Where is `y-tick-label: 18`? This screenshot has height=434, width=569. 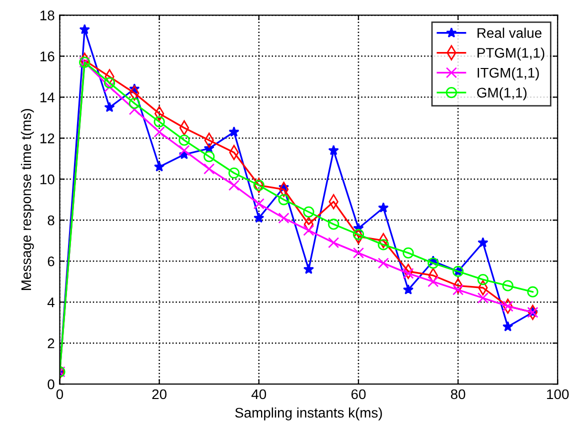 y-tick-label: 18 is located at coordinates (47, 15).